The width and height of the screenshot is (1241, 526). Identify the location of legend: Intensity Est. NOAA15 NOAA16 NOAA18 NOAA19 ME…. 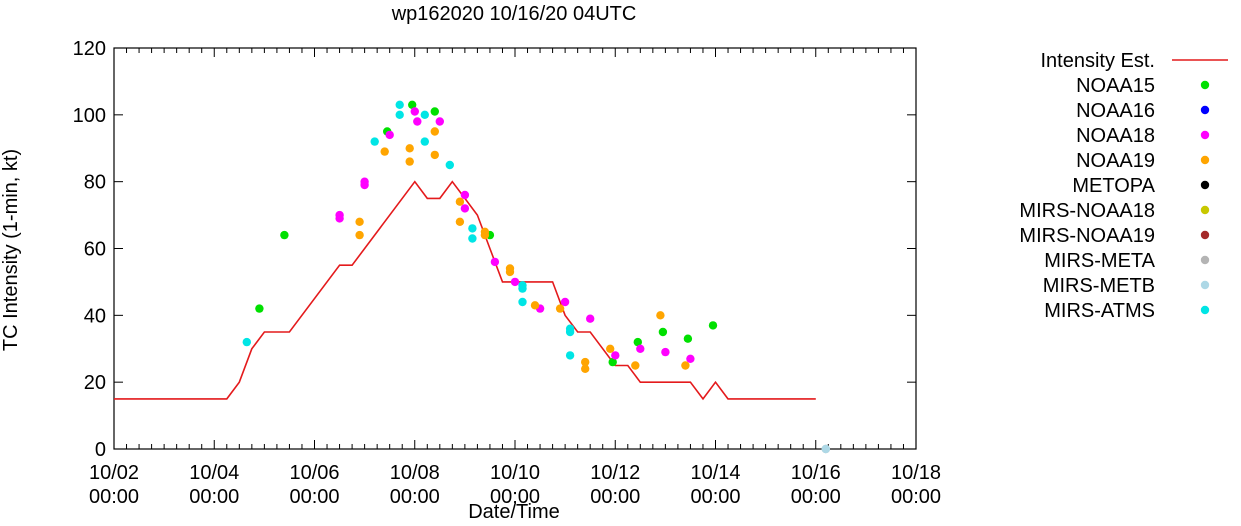
(1123, 186).